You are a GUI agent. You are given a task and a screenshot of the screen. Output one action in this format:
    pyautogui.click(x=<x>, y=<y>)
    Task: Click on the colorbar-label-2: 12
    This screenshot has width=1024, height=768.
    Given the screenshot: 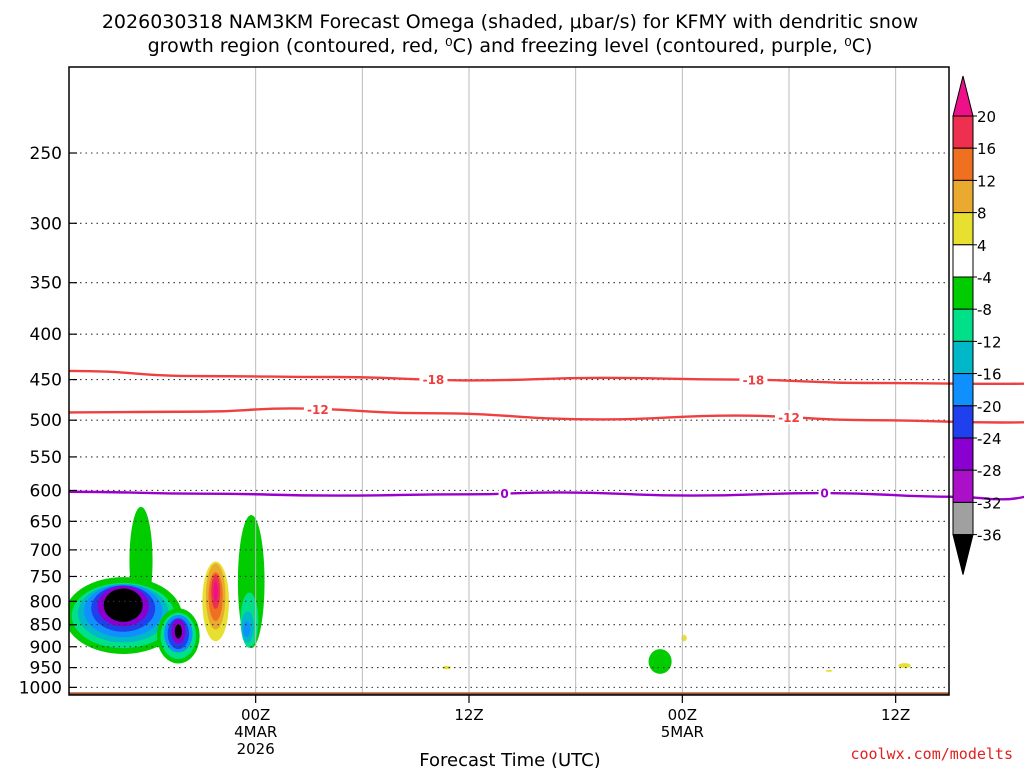 What is the action you would take?
    pyautogui.click(x=986, y=181)
    